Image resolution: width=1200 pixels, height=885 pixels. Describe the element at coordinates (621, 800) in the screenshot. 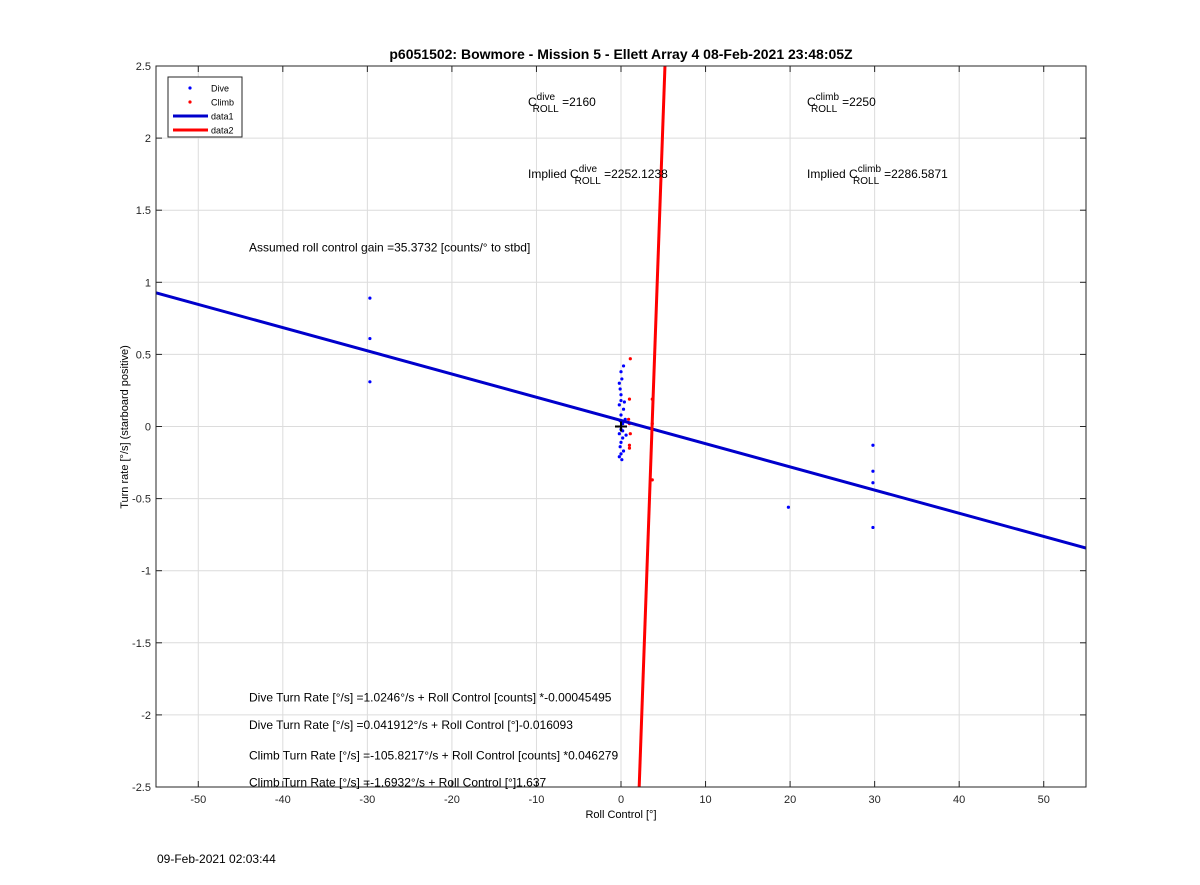

I see `x-tick-label: 0` at that location.